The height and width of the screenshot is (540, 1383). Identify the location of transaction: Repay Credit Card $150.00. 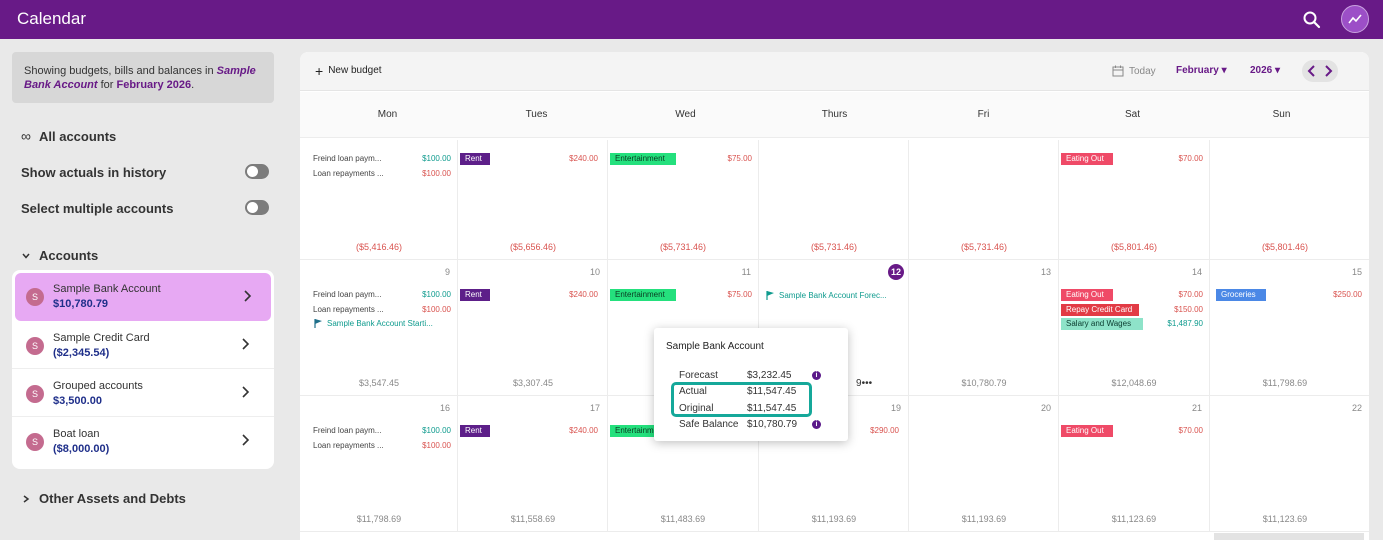
(1134, 310).